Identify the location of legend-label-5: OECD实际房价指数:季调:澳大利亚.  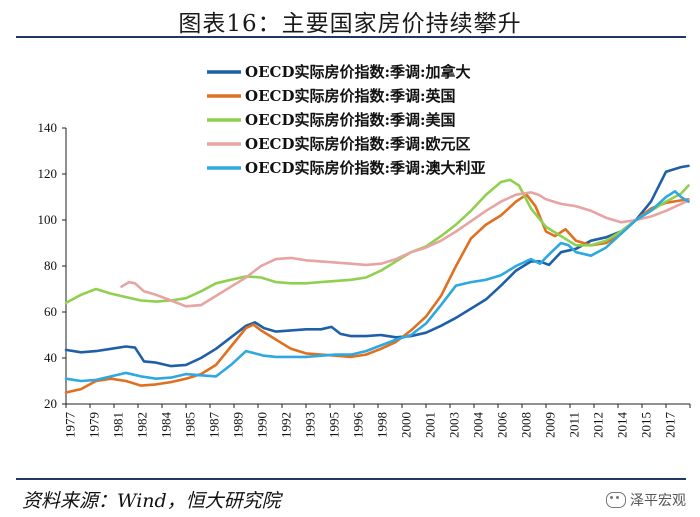
(365, 168).